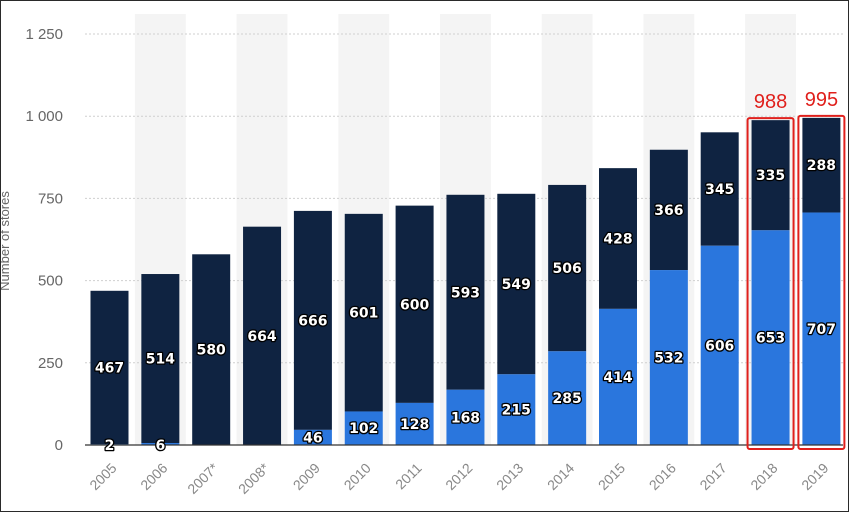  Describe the element at coordinates (306, 476) in the screenshot. I see `x-tick-label: 2009` at that location.